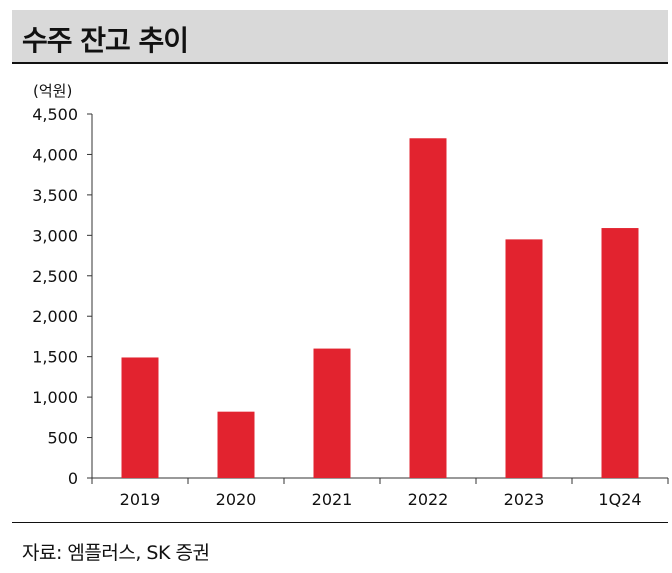  I want to click on y-tick-label: 4,000, so click(55, 154).